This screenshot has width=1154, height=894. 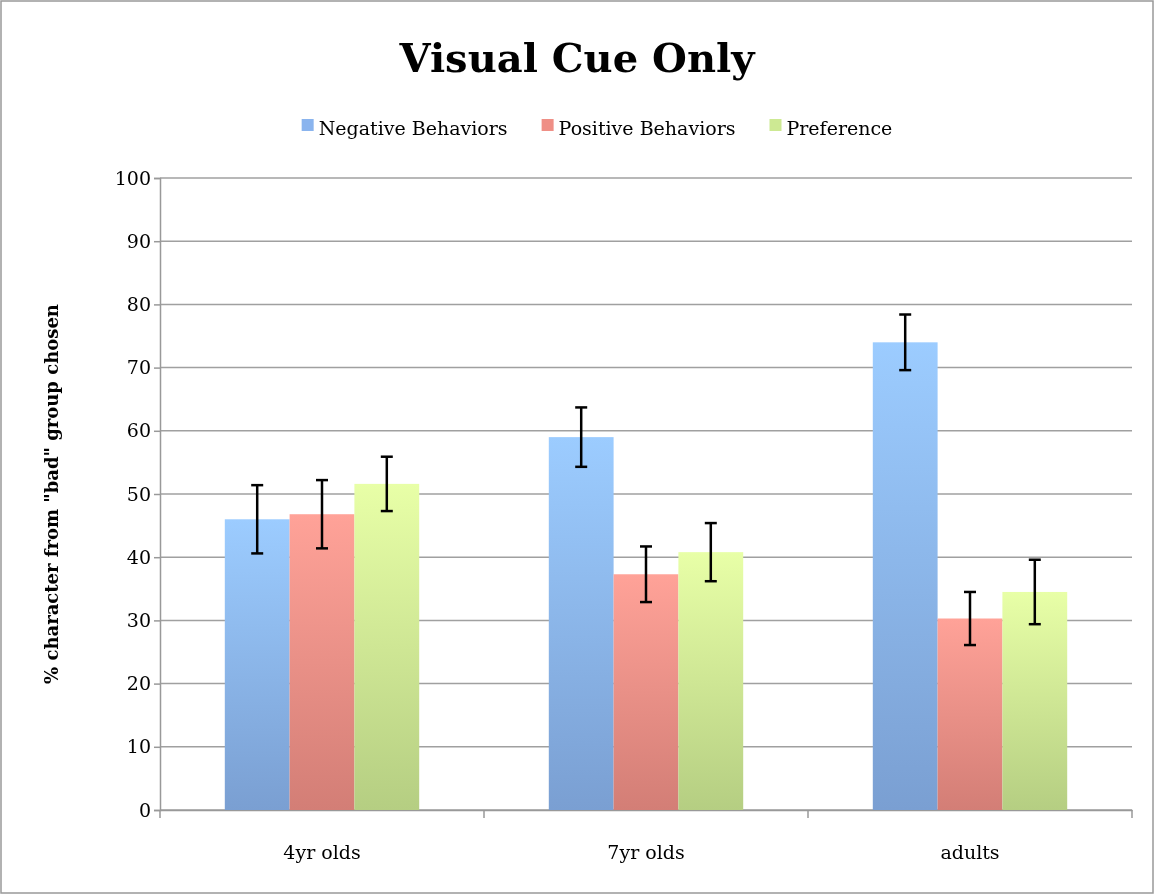 What do you see at coordinates (647, 128) in the screenshot?
I see `legend-label: Positive Behaviors` at bounding box center [647, 128].